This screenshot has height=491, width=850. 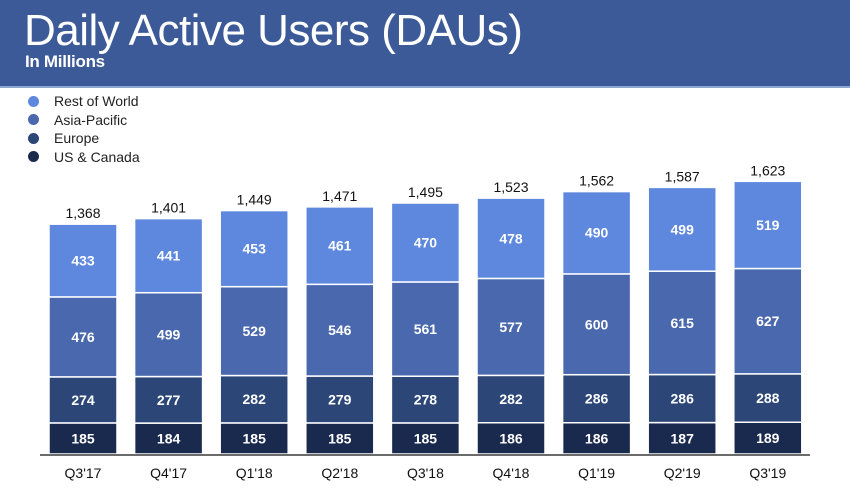 What do you see at coordinates (77, 138) in the screenshot?
I see `legend-label: Europe` at bounding box center [77, 138].